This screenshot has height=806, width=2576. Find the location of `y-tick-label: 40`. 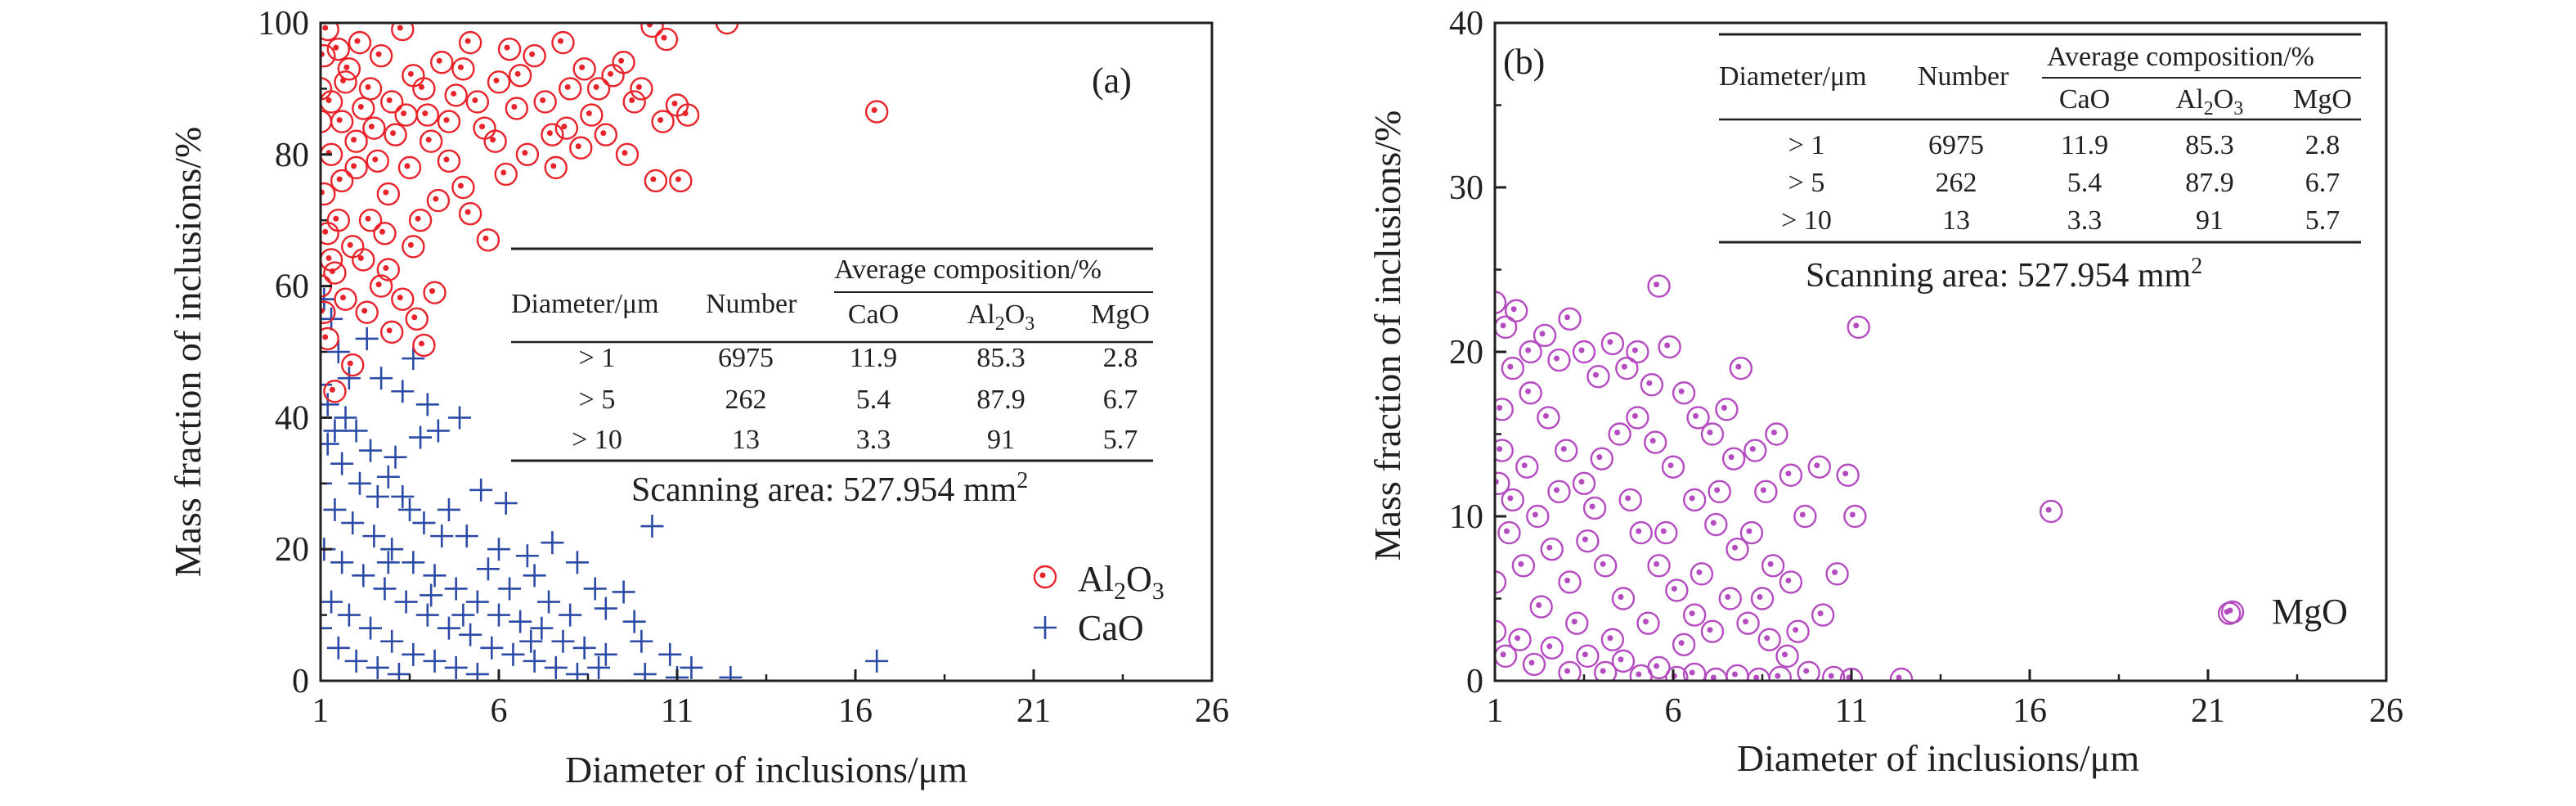

y-tick-label: 40 is located at coordinates (292, 418).